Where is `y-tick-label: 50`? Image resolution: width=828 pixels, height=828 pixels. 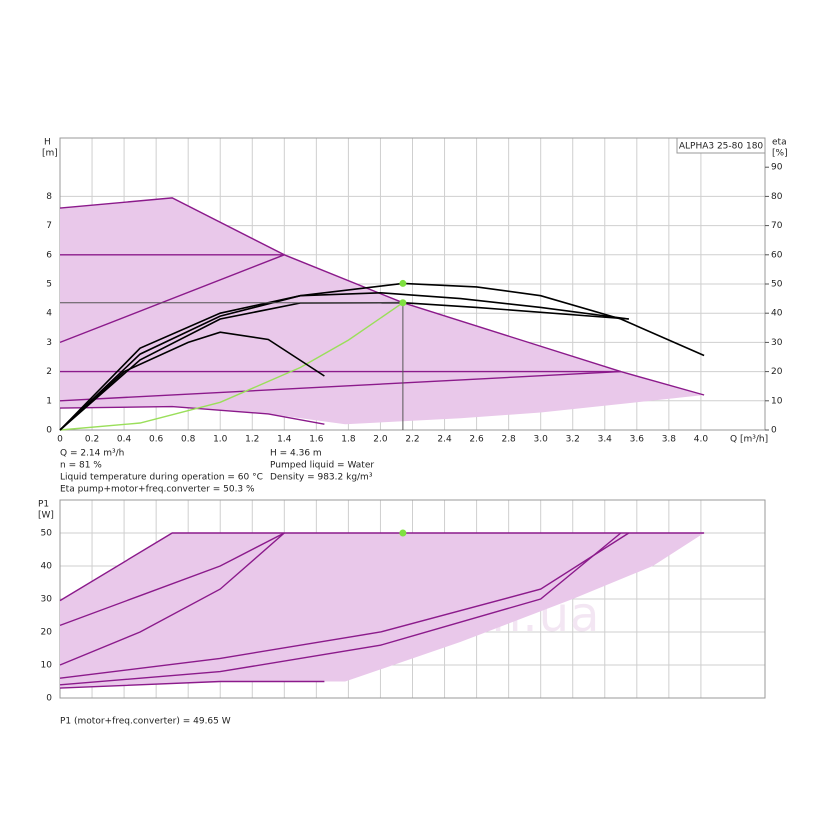 y-tick-label: 50 is located at coordinates (47, 534).